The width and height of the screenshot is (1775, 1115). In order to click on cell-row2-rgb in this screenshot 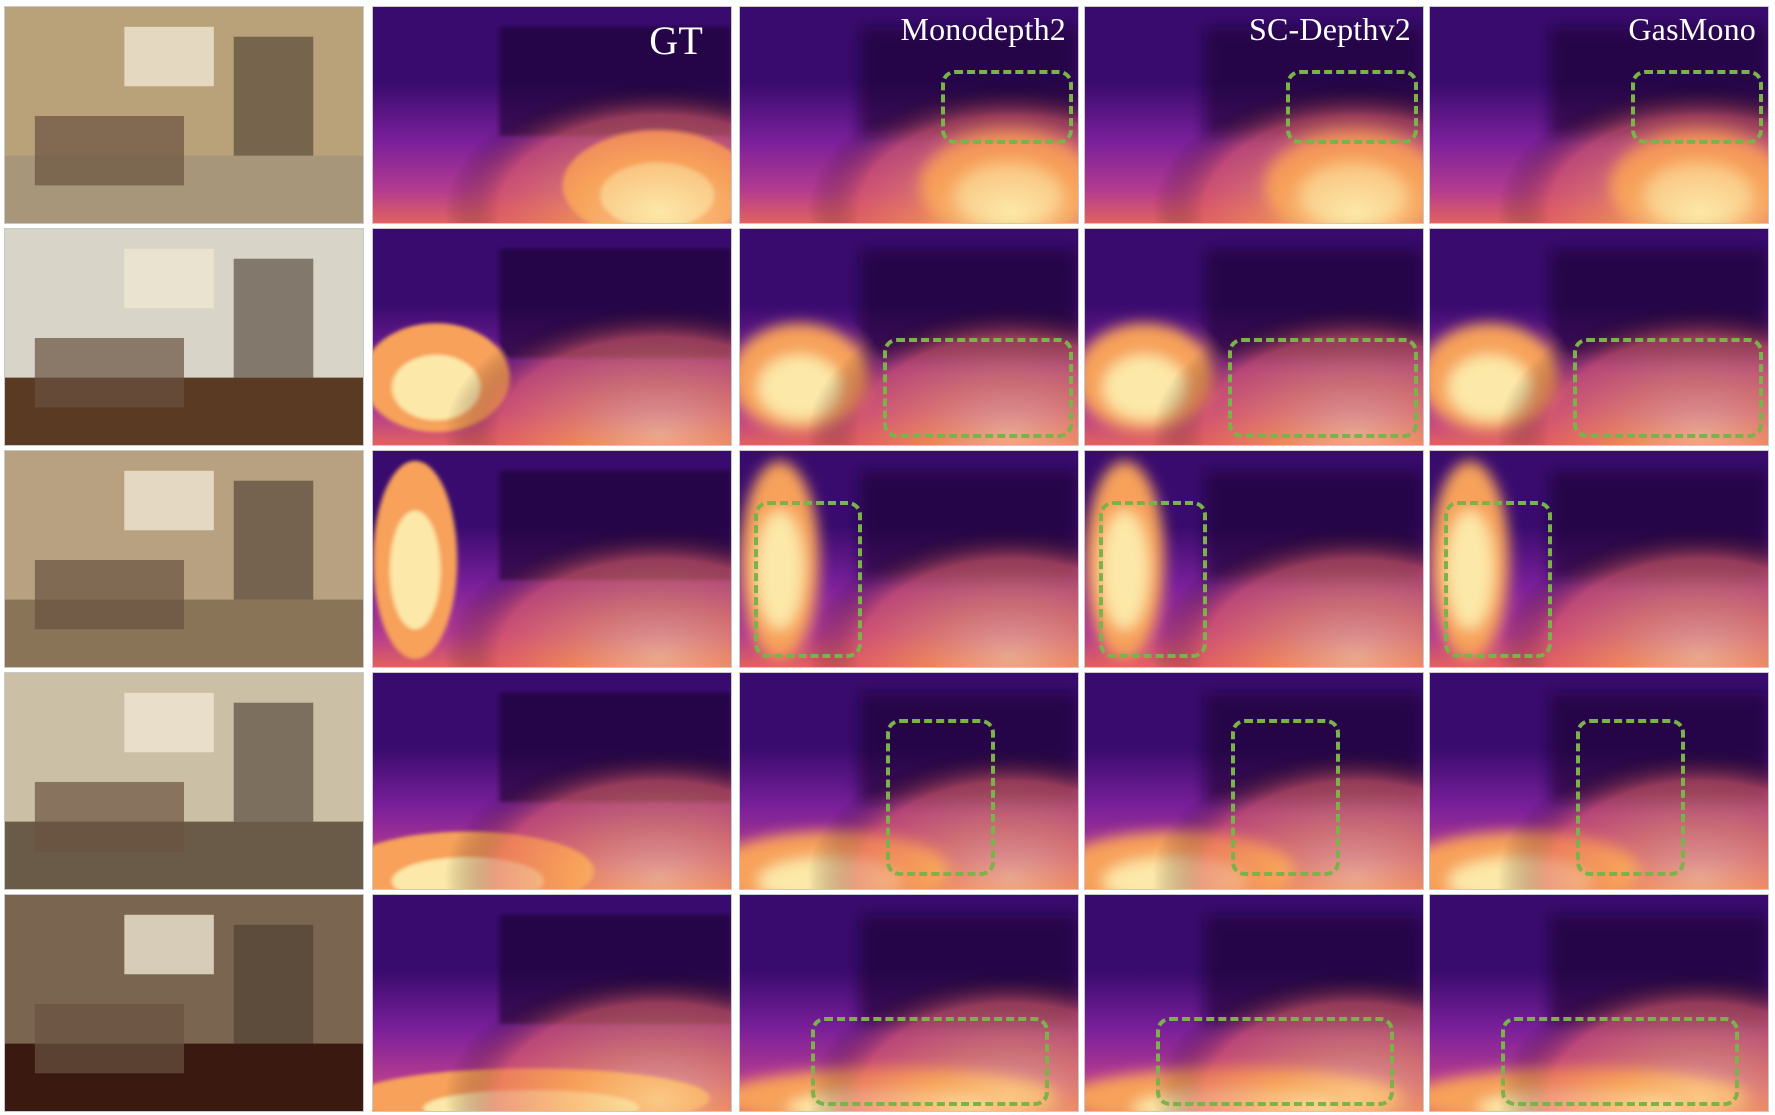, I will do `click(184, 337)`.